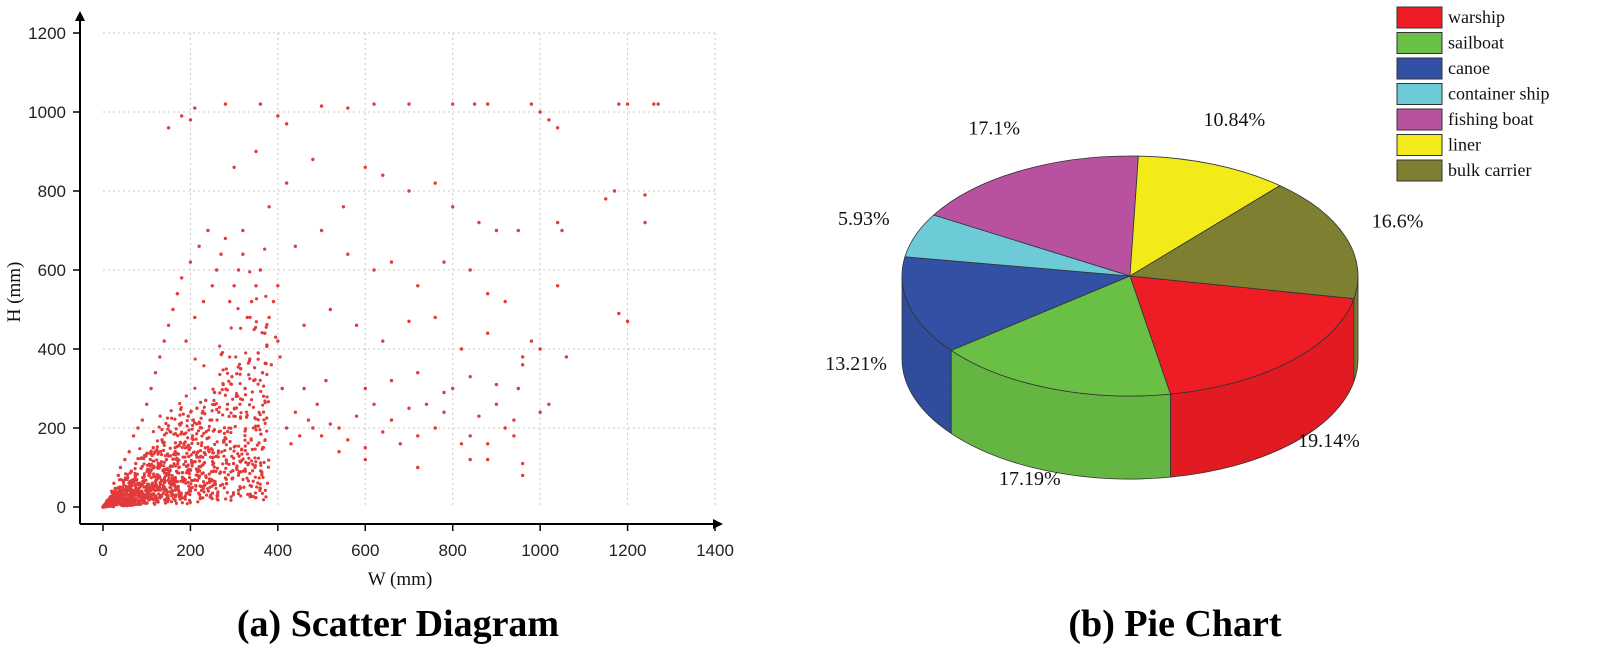 The image size is (1605, 664). What do you see at coordinates (398, 624) in the screenshot?
I see `caption-a: (a) Scatter Diagram` at bounding box center [398, 624].